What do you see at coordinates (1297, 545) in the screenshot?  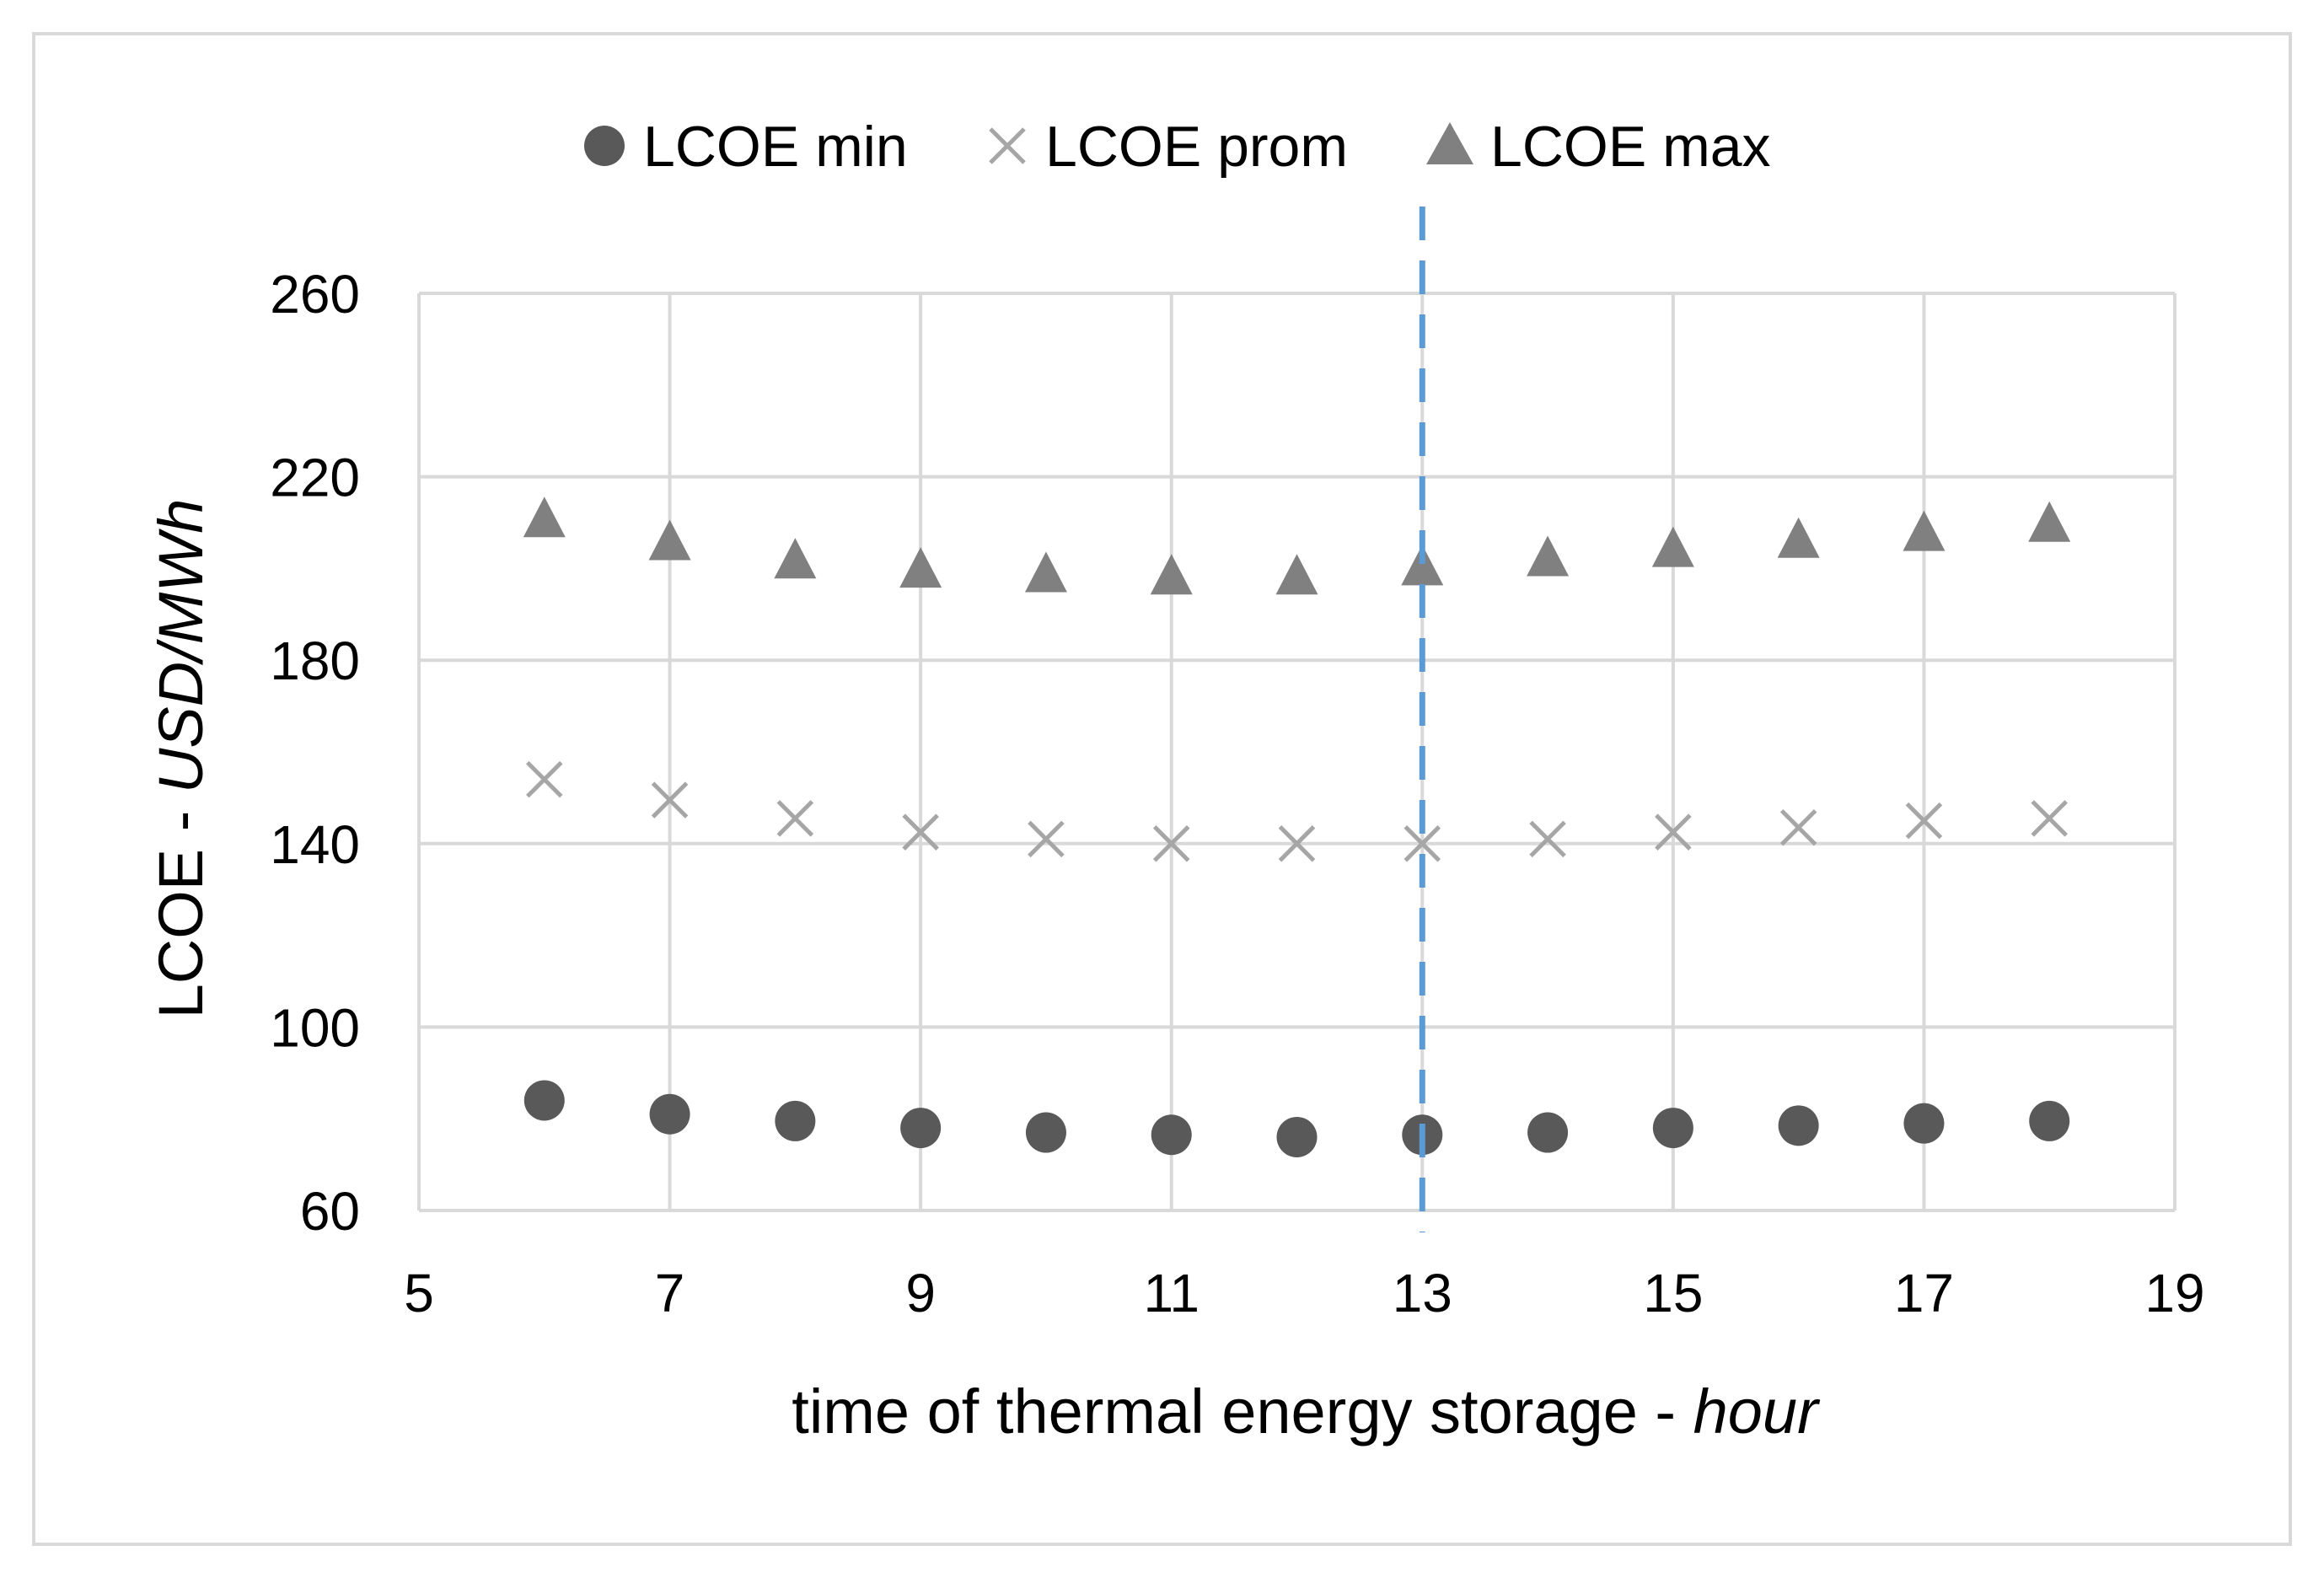 I see `series-lcoe-max` at bounding box center [1297, 545].